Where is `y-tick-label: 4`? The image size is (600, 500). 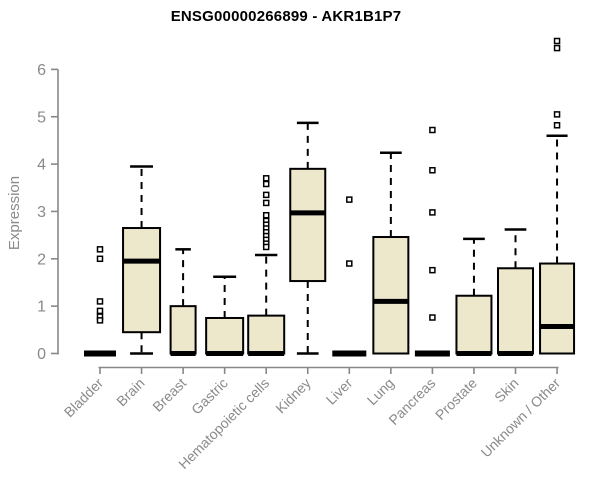 y-tick-label: 4 is located at coordinates (41, 165).